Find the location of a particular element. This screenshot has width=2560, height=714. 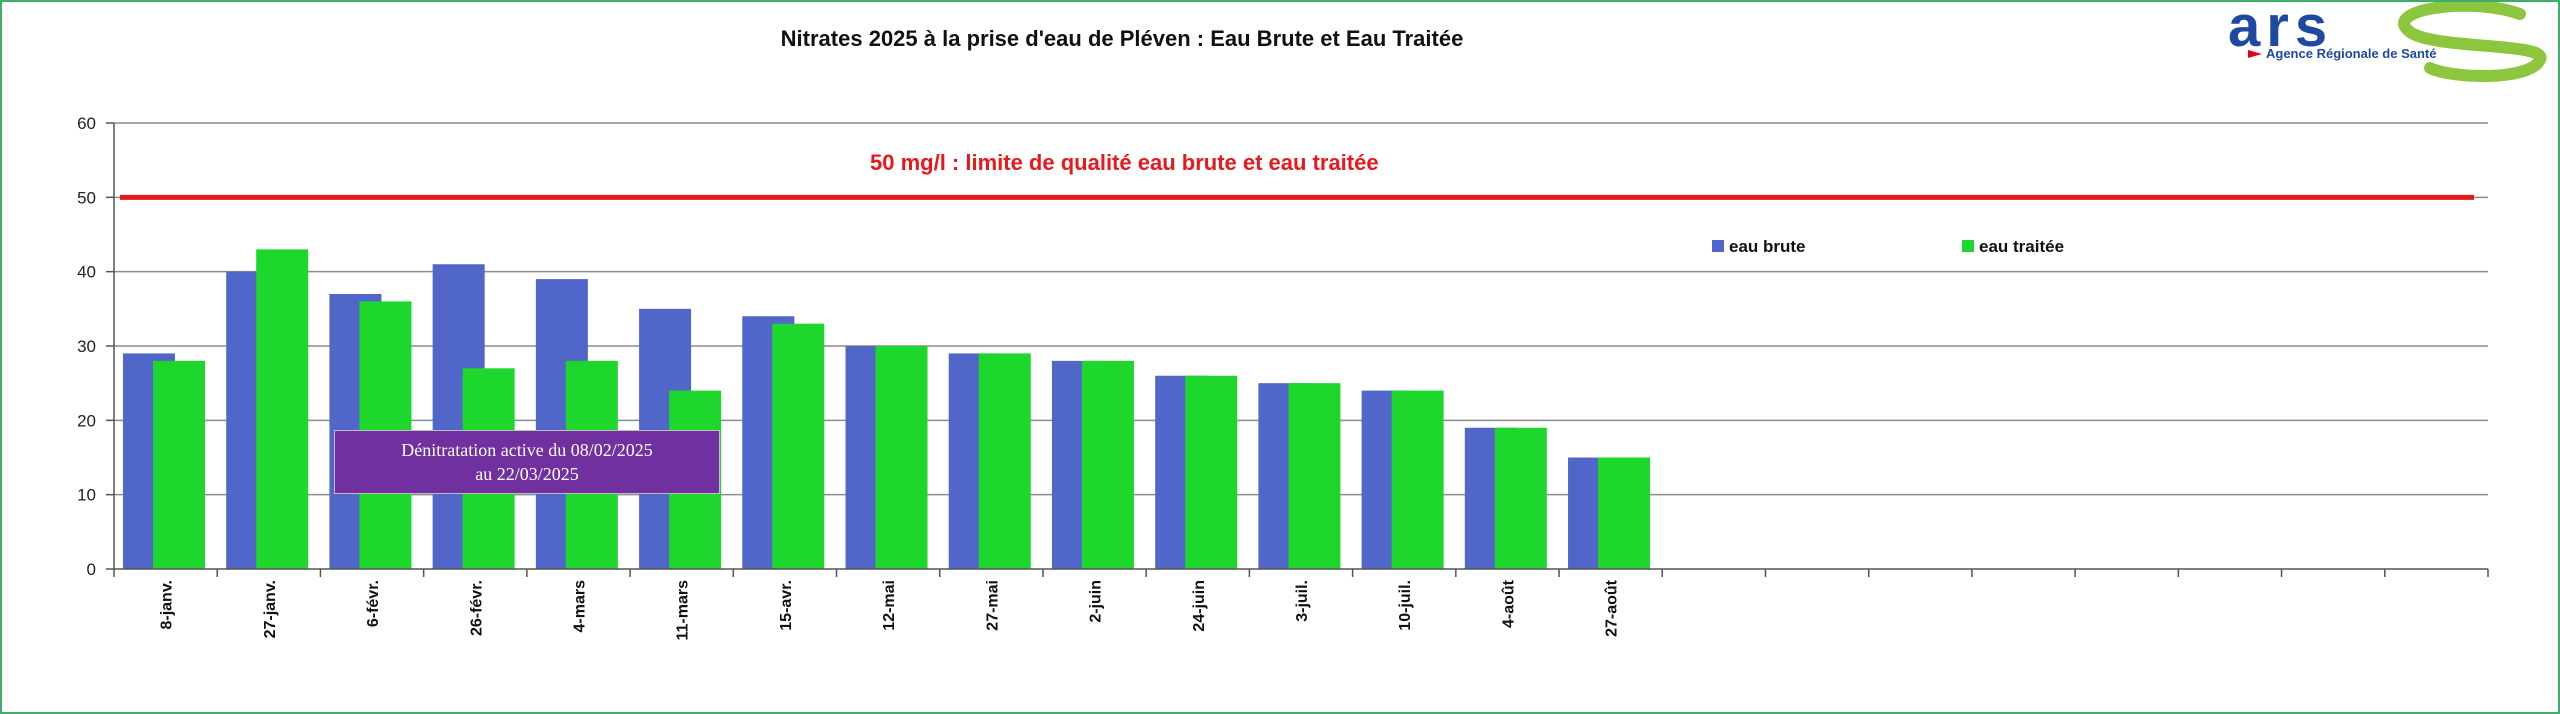

x-tick-label: 15-avr. is located at coordinates (786, 605).